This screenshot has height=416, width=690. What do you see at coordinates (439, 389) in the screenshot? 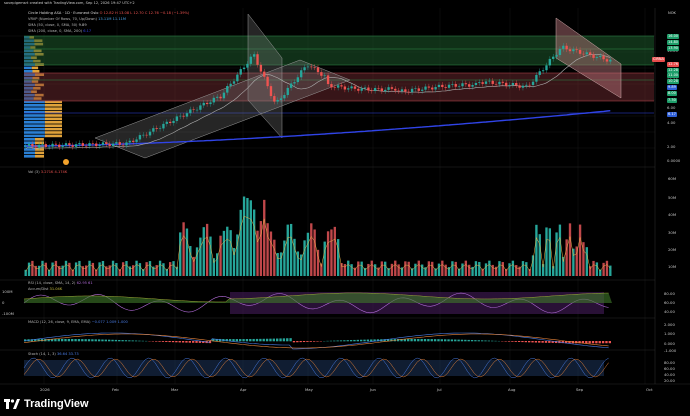
I see `time-tick-label: Jul` at bounding box center [439, 389].